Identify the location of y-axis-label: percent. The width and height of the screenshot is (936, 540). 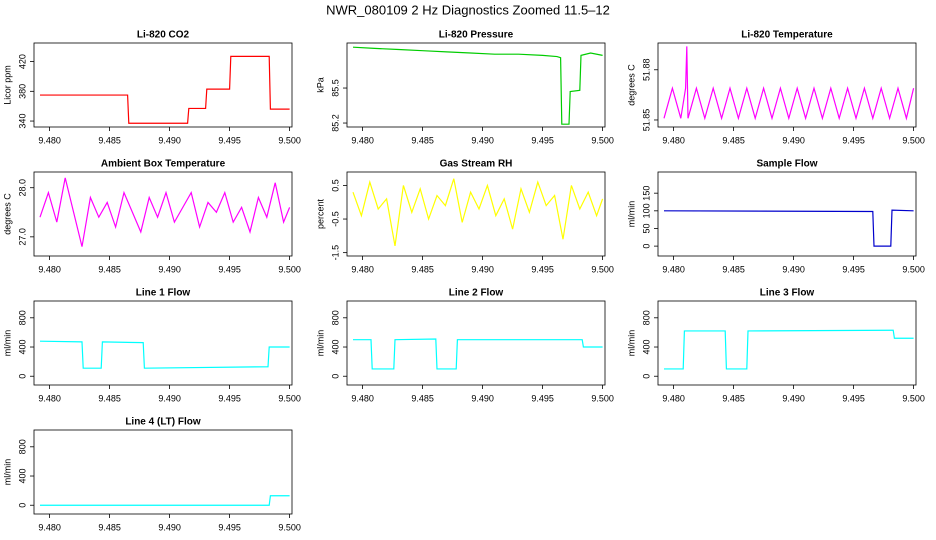
(320, 213).